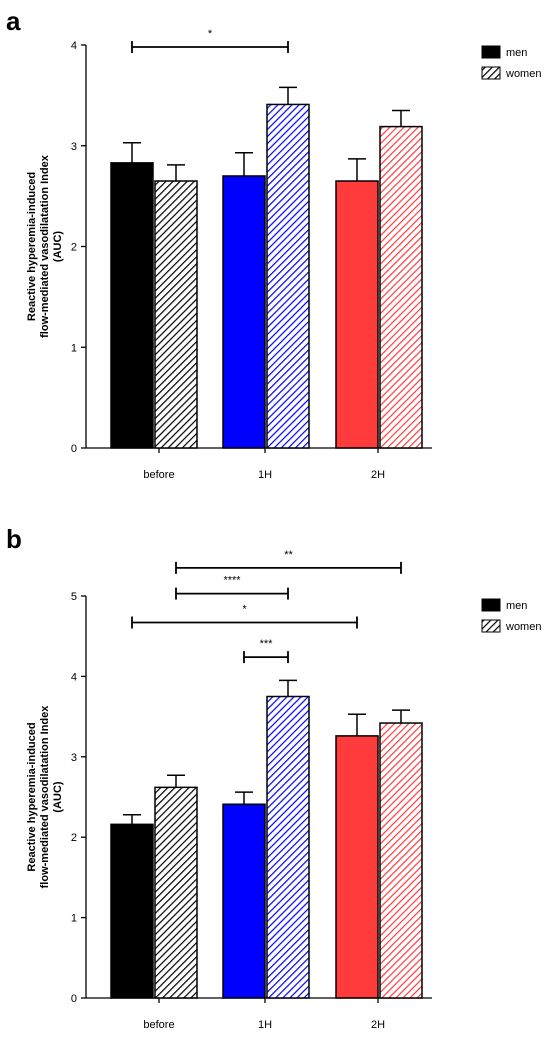  What do you see at coordinates (13, 21) in the screenshot?
I see `panel-letter: a` at bounding box center [13, 21].